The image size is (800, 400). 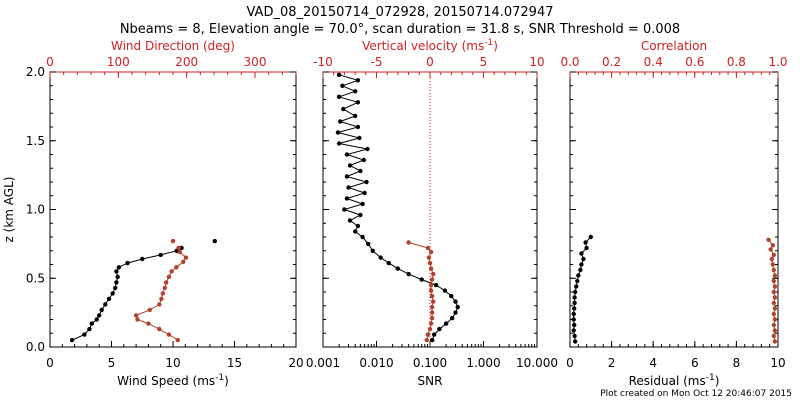 I want to click on y-tick-label: 2.0, so click(x=35, y=72).